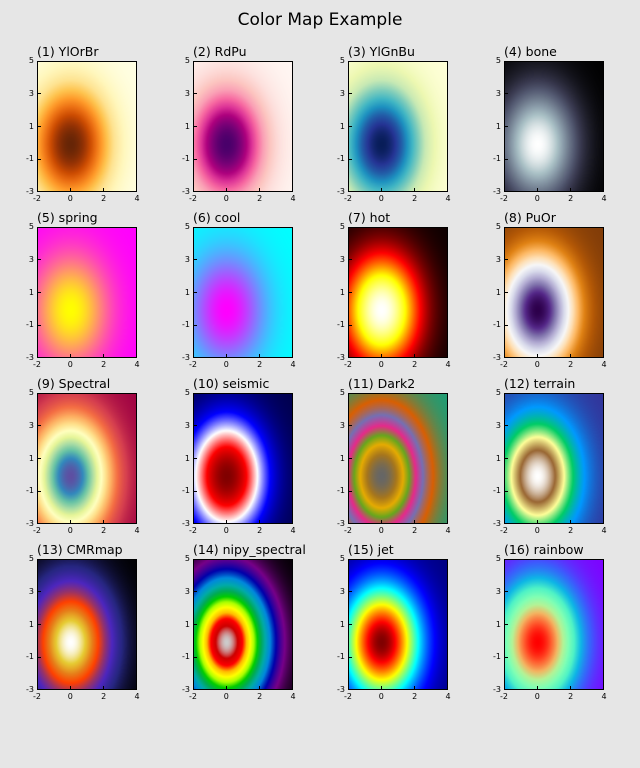  Describe the element at coordinates (371, 549) in the screenshot. I see `subplot-title: (15) jet` at that location.